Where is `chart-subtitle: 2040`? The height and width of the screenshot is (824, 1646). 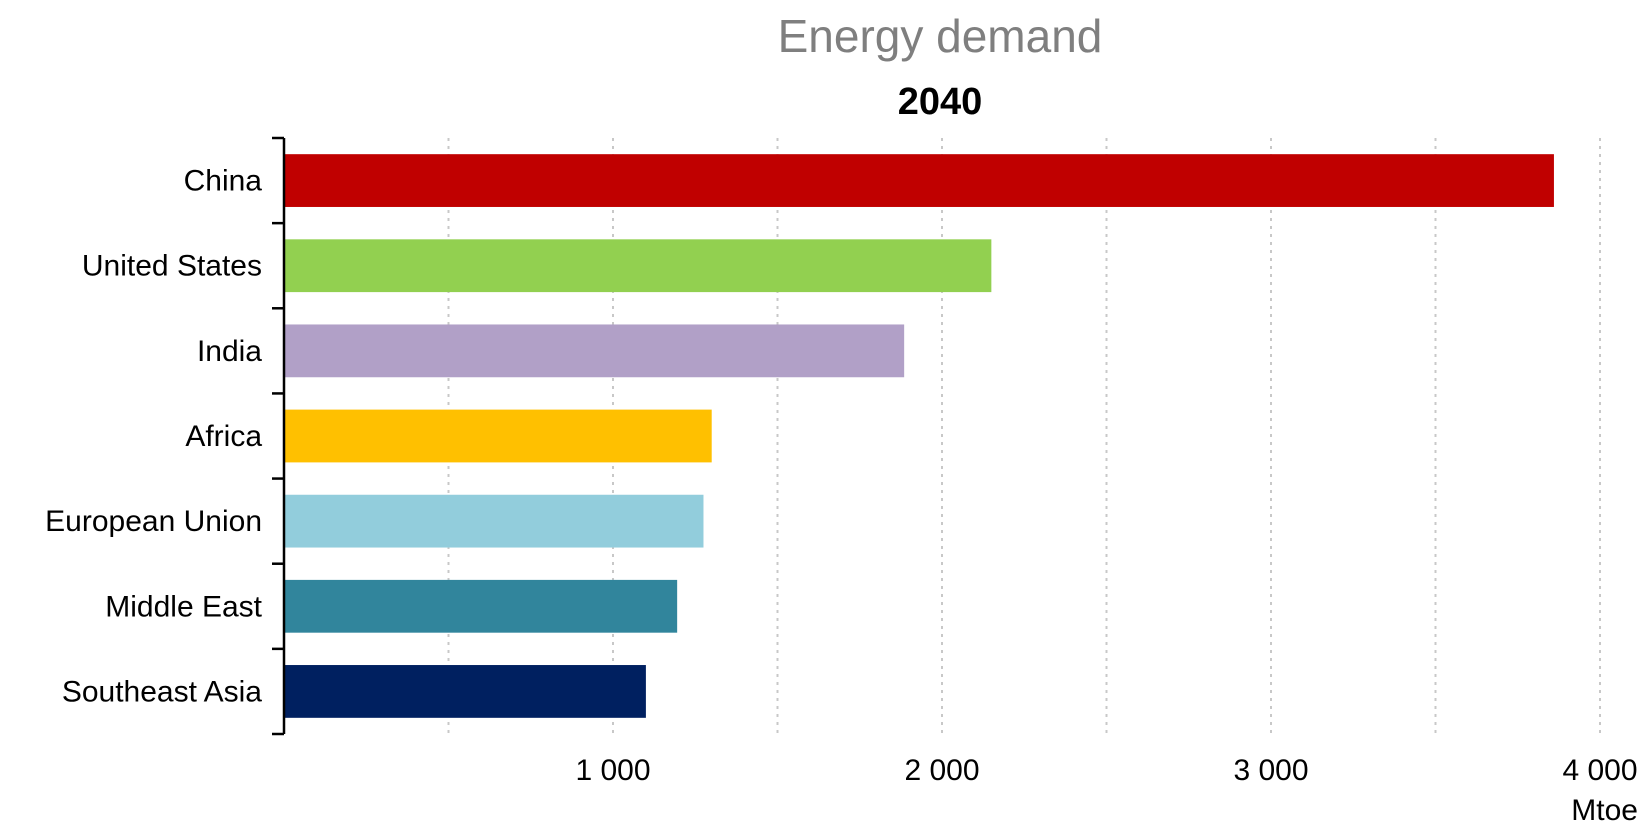 chart-subtitle: 2040 is located at coordinates (940, 102).